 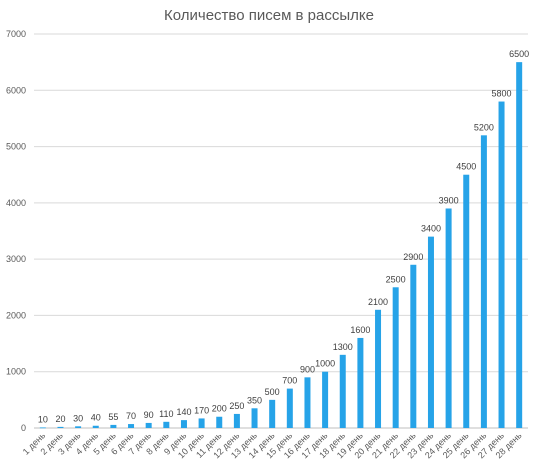 I want to click on y-axis-ticks: 0 1000 2000 3000 4000 5000 6000 7000, so click(x=16, y=231).